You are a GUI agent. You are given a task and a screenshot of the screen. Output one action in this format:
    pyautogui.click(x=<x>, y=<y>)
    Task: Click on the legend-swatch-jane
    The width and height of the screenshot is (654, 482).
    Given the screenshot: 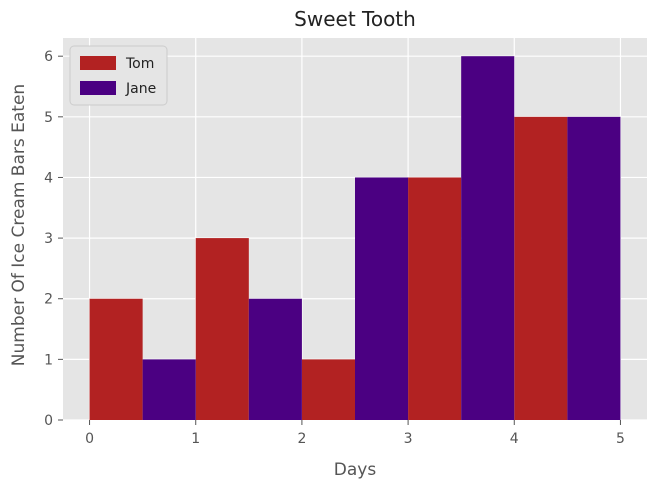 What is the action you would take?
    pyautogui.click(x=98, y=88)
    